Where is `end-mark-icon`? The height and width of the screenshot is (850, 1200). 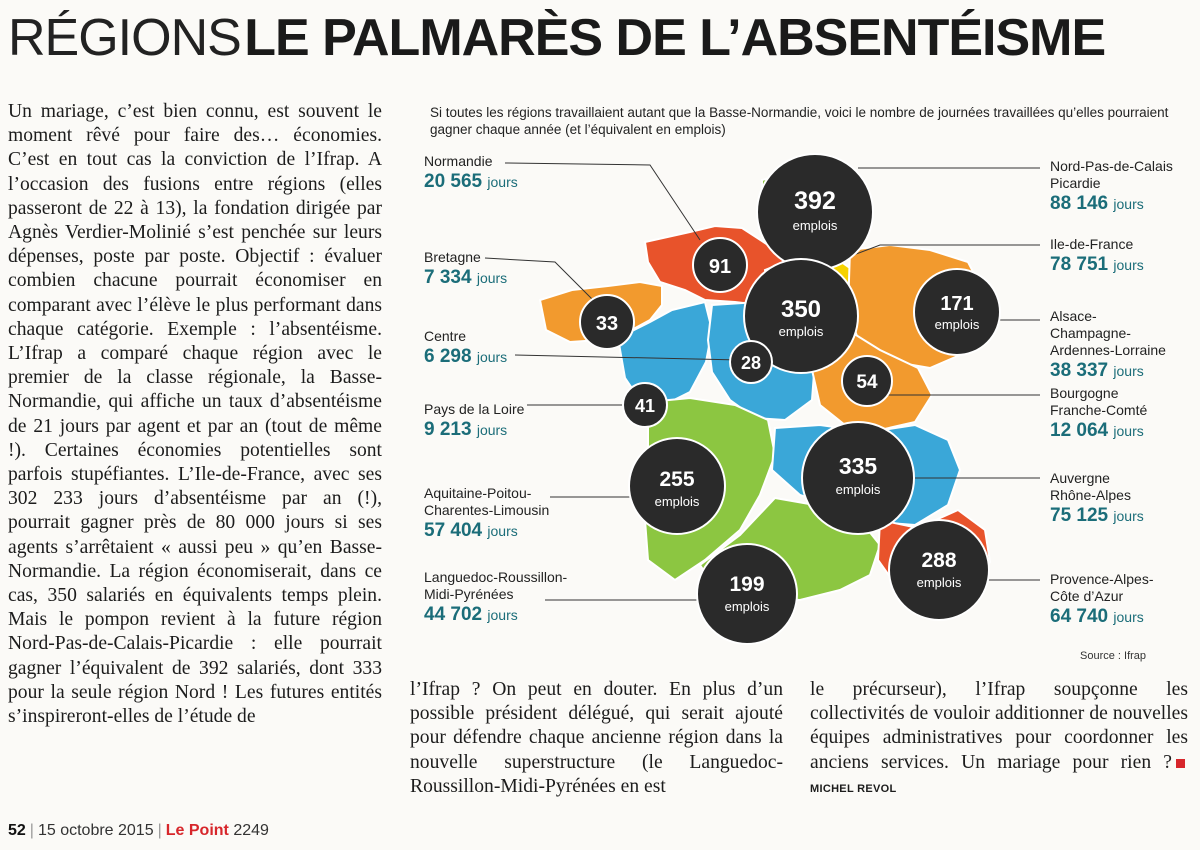
end-mark-icon is located at coordinates (1180, 763).